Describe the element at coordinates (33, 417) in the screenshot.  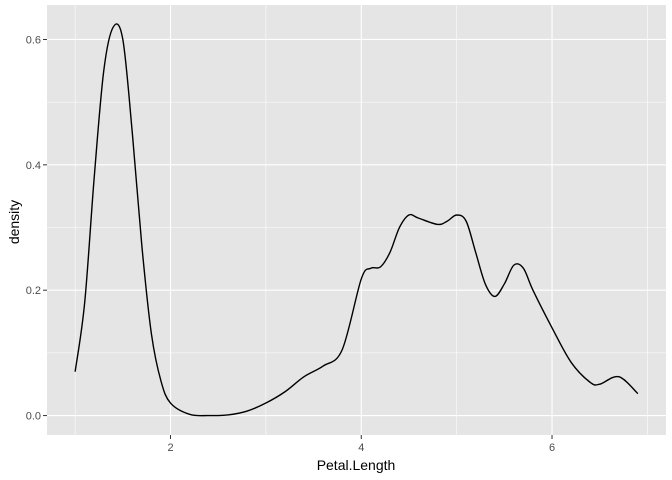
I see `y-tick-label: 0.0` at that location.